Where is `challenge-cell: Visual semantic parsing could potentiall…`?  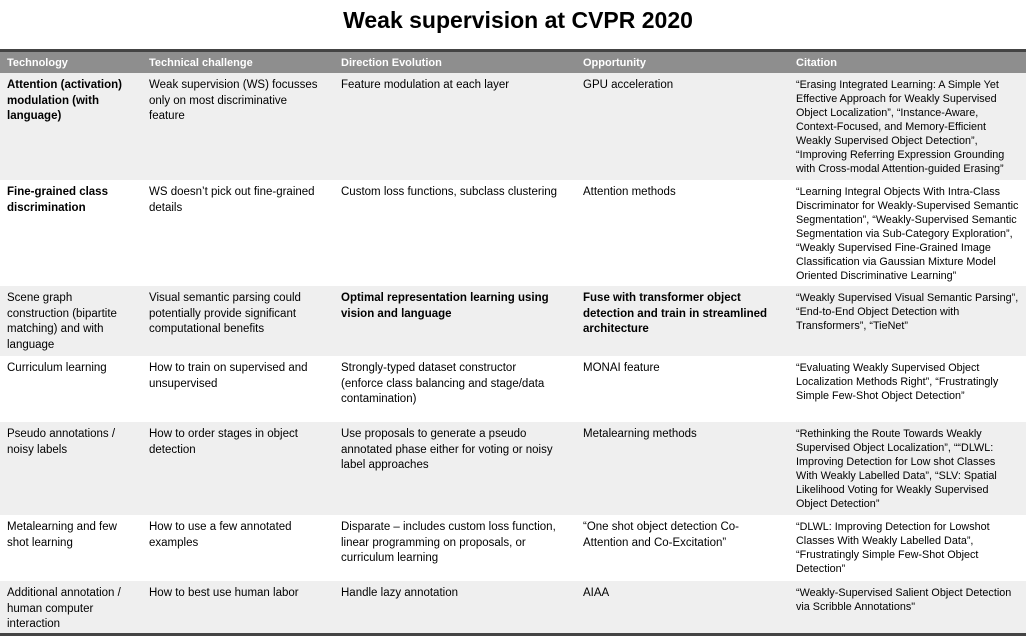 challenge-cell: Visual semantic parsing could potentiall… is located at coordinates (225, 313).